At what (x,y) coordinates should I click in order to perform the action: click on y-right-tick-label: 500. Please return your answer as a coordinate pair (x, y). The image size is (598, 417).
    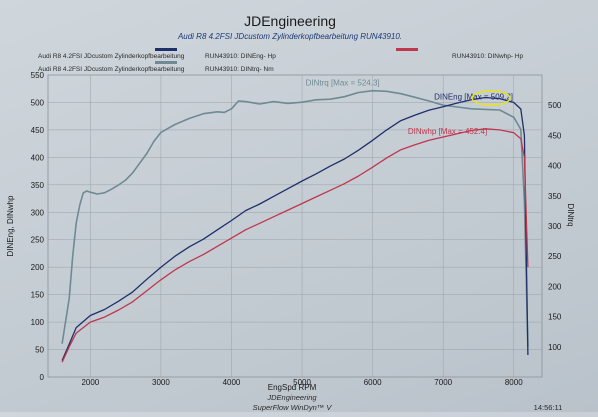
    Looking at the image, I should click on (555, 105).